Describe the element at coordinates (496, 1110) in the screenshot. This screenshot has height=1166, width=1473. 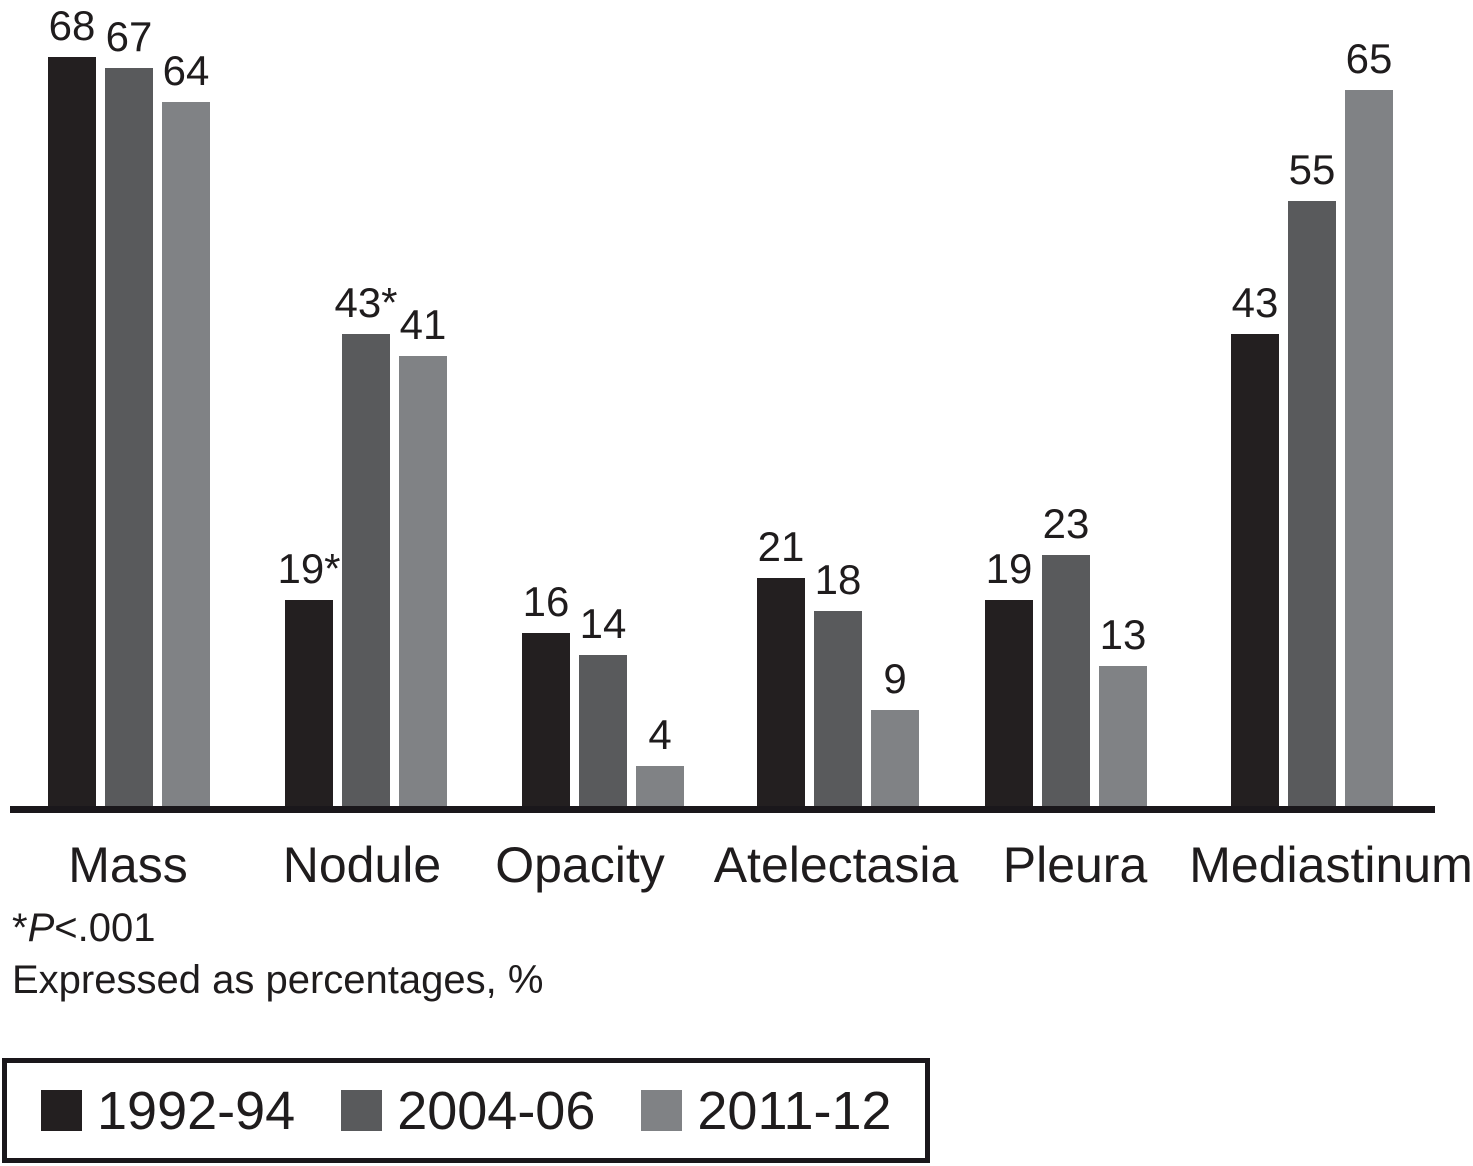
I see `legend-label-2004-06: 2004-06` at that location.